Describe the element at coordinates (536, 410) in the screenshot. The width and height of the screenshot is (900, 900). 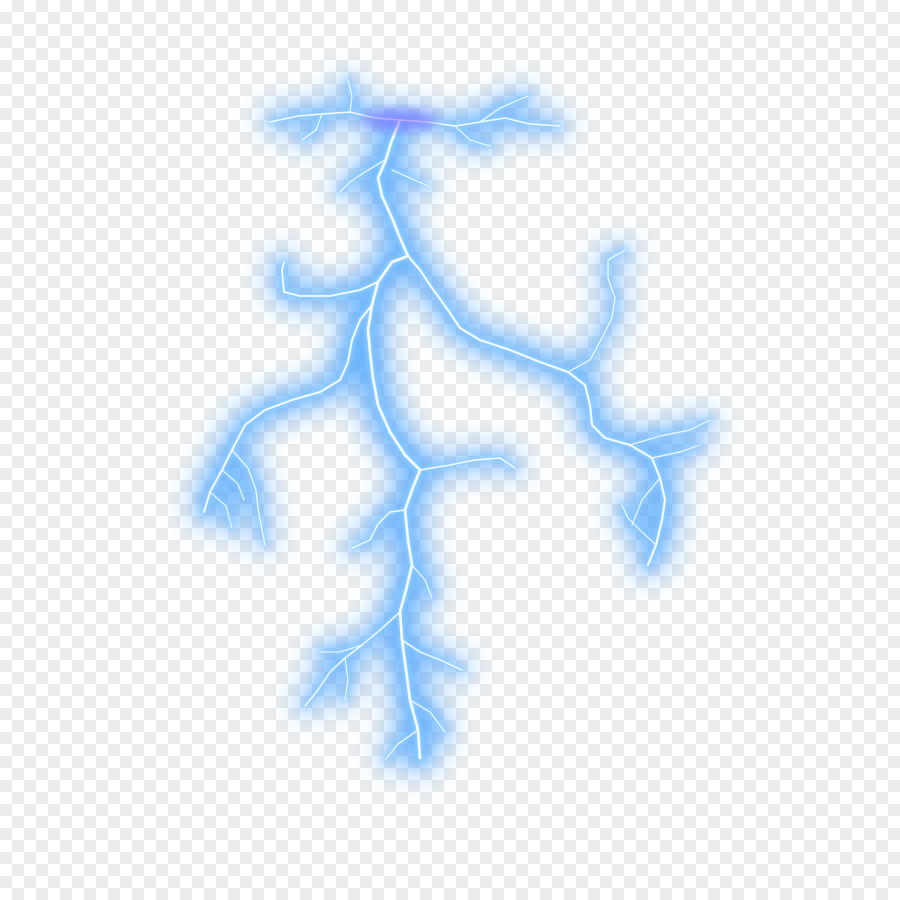
I see `bolt-right-branch-core` at that location.